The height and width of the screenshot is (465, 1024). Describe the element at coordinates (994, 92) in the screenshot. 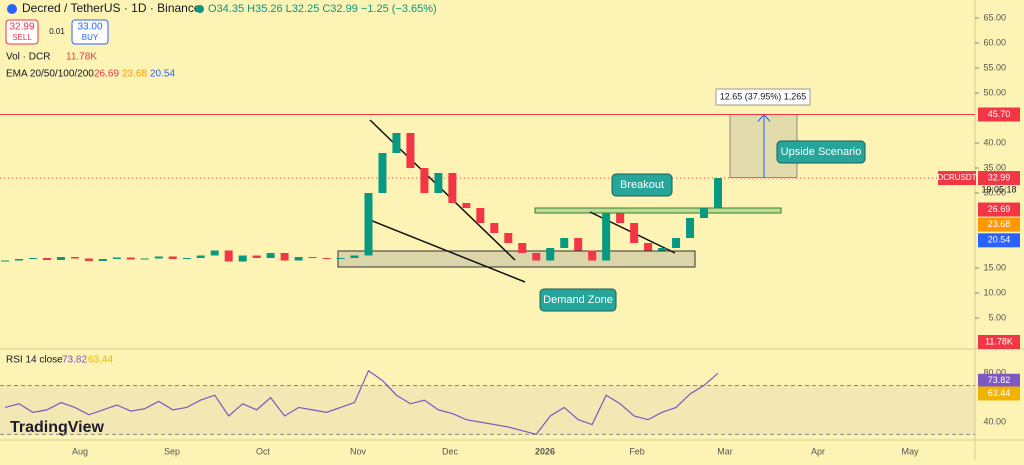

I see `y-tick-label: 50.00` at that location.